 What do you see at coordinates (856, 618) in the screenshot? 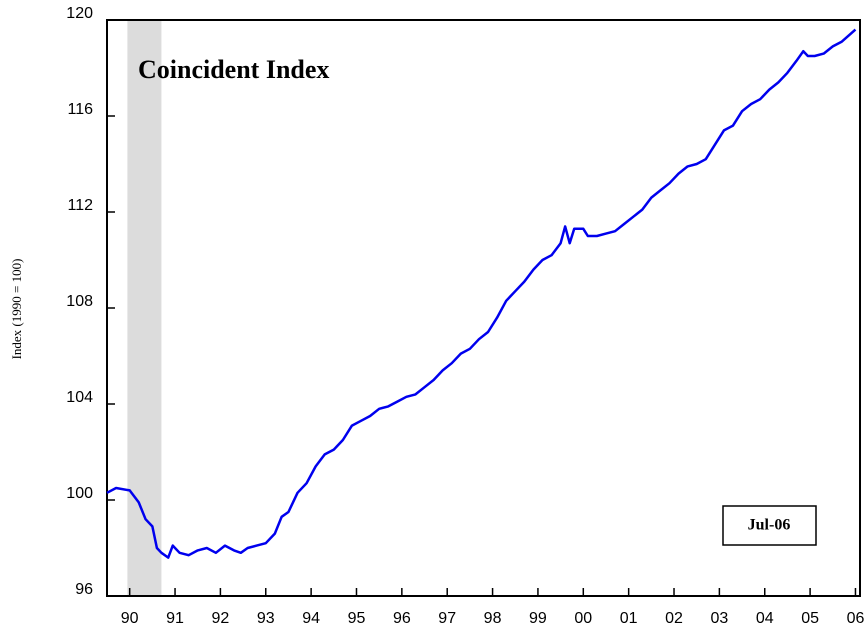
I see `x-tick-label: 06` at bounding box center [856, 618].